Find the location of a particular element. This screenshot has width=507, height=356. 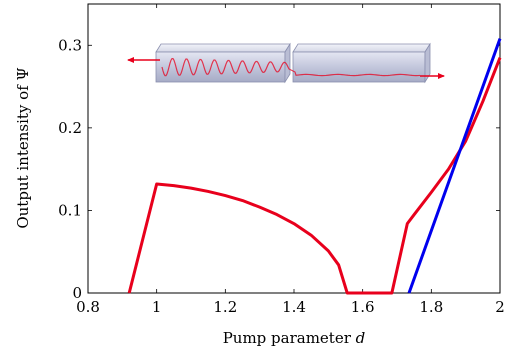

y-tick-label: 0.3 is located at coordinates (70, 45).